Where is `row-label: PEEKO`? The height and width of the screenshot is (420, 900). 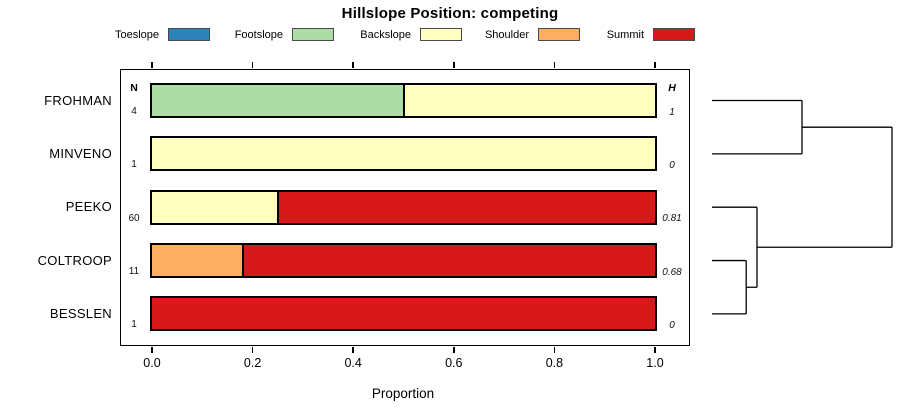 row-label: PEEKO is located at coordinates (88, 207).